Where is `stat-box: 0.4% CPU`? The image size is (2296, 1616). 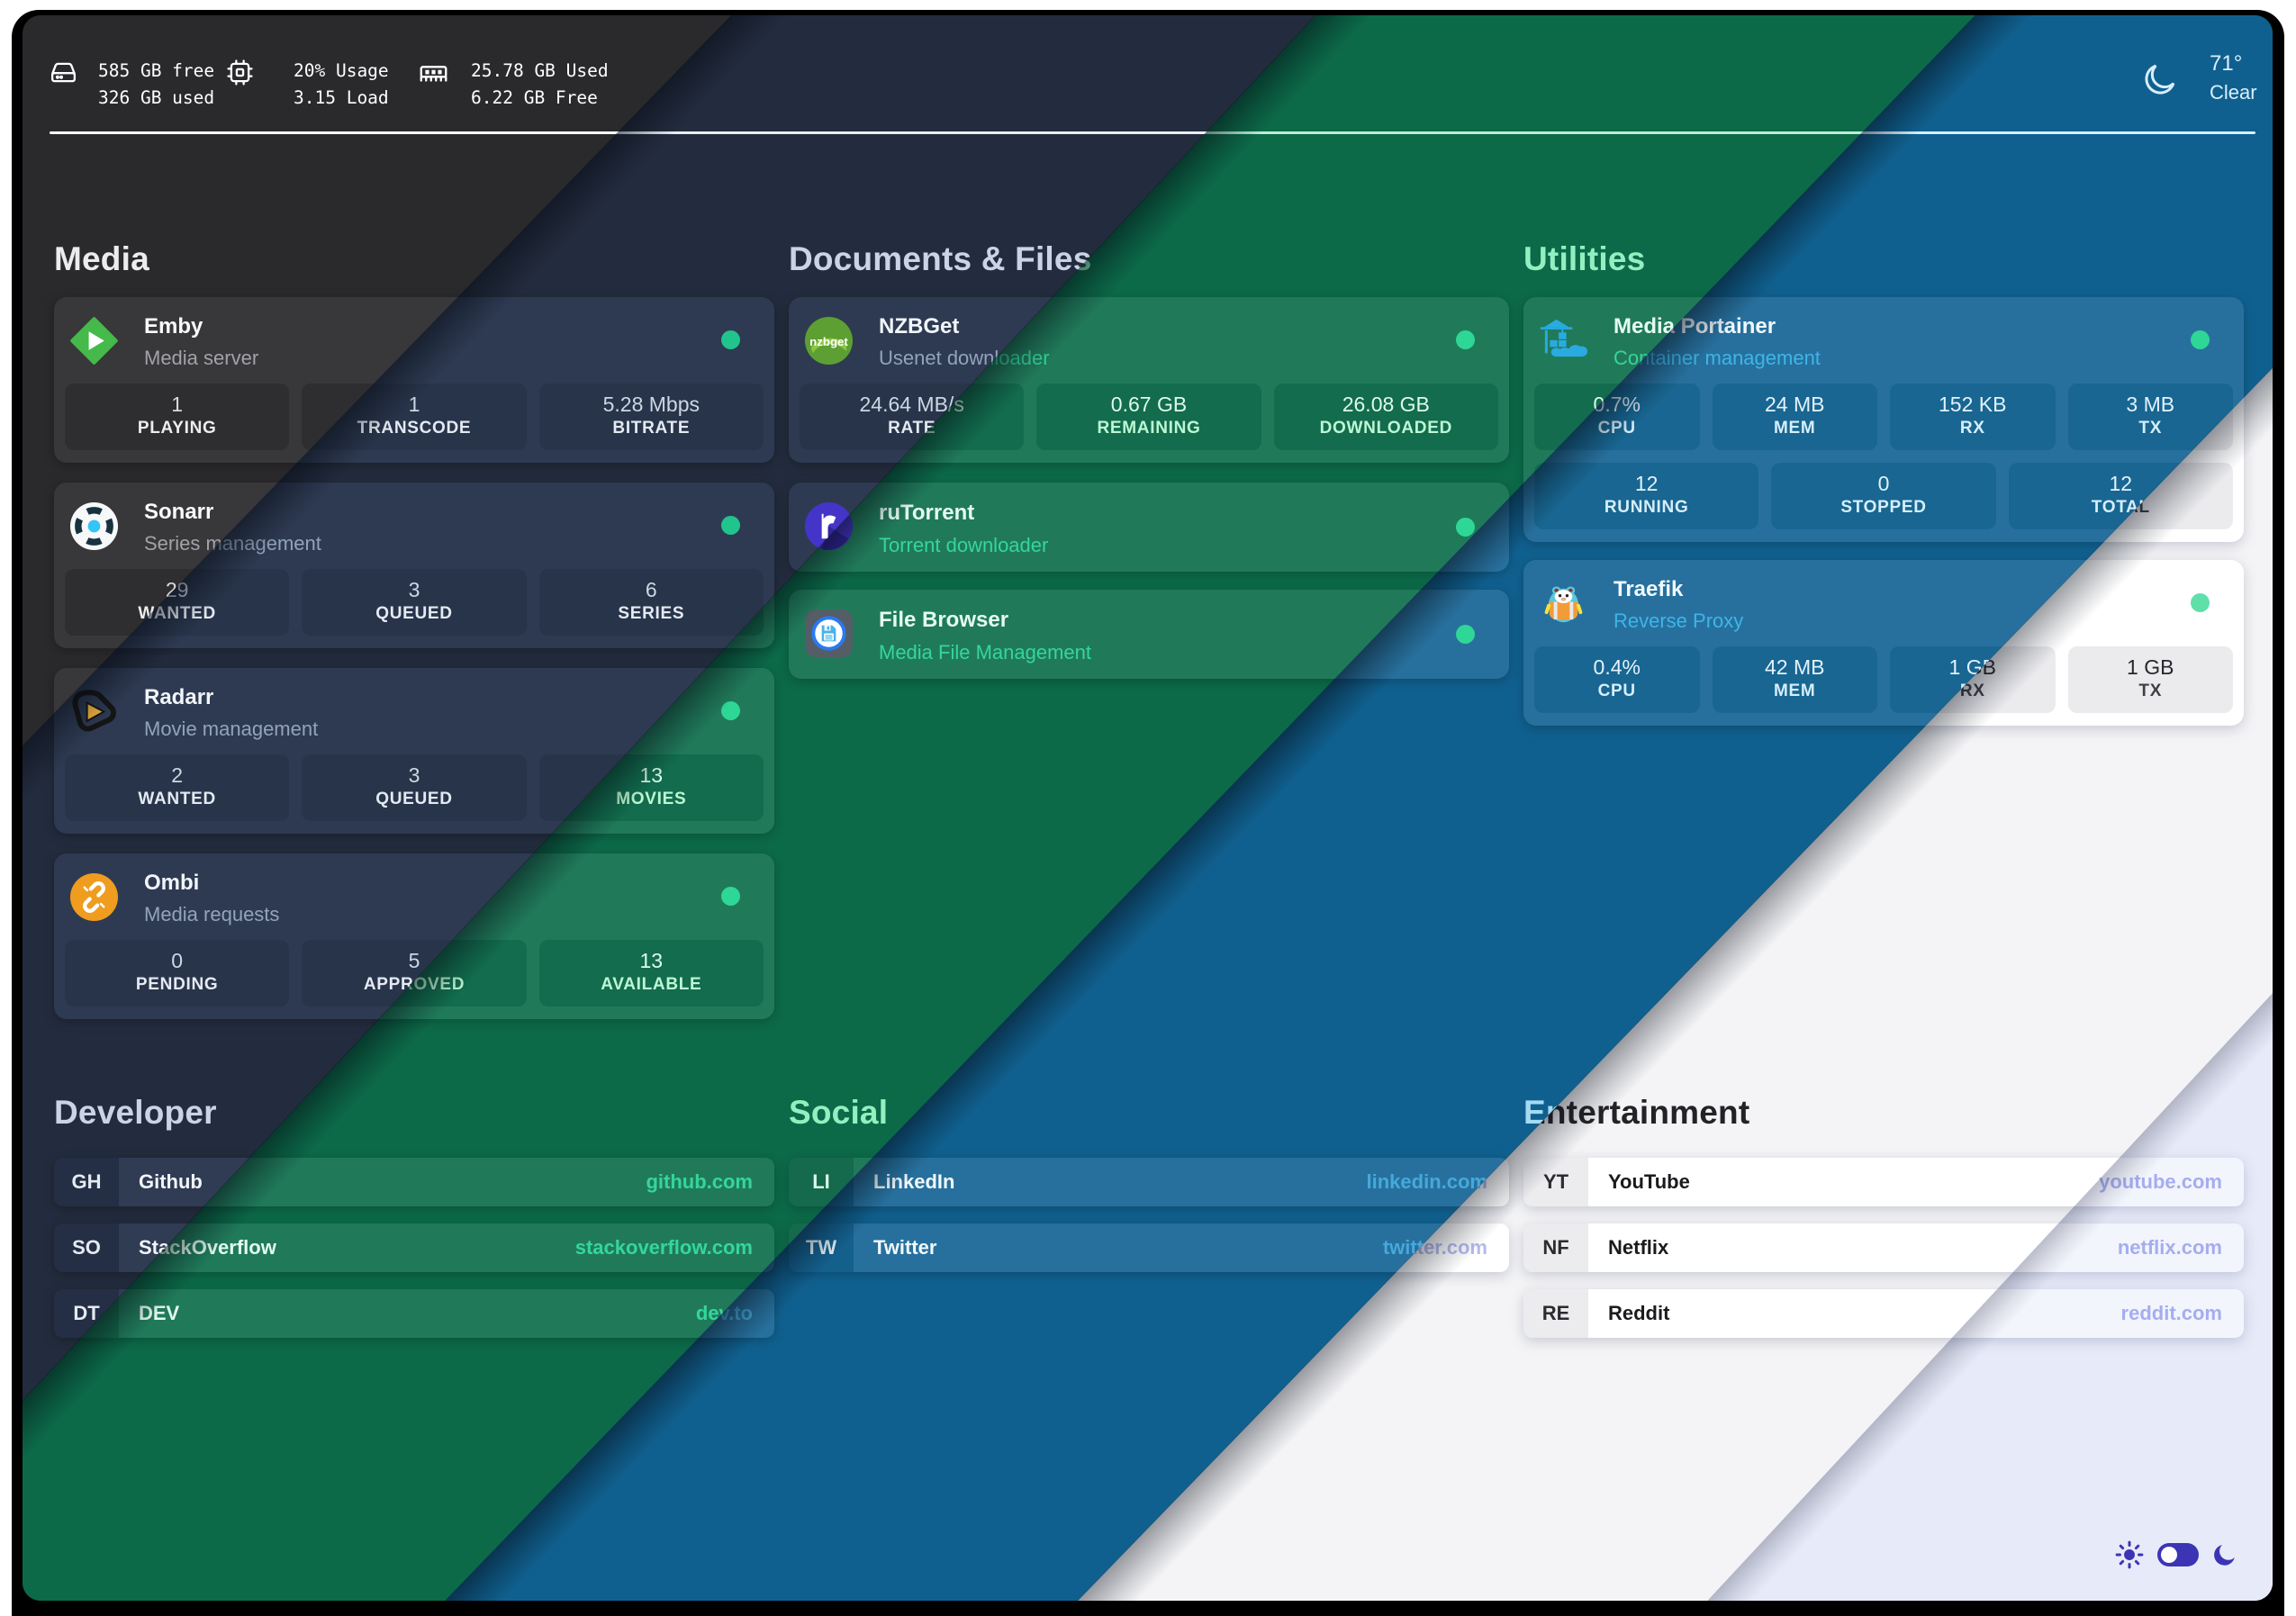
stat-box: 0.4% CPU is located at coordinates (1617, 679).